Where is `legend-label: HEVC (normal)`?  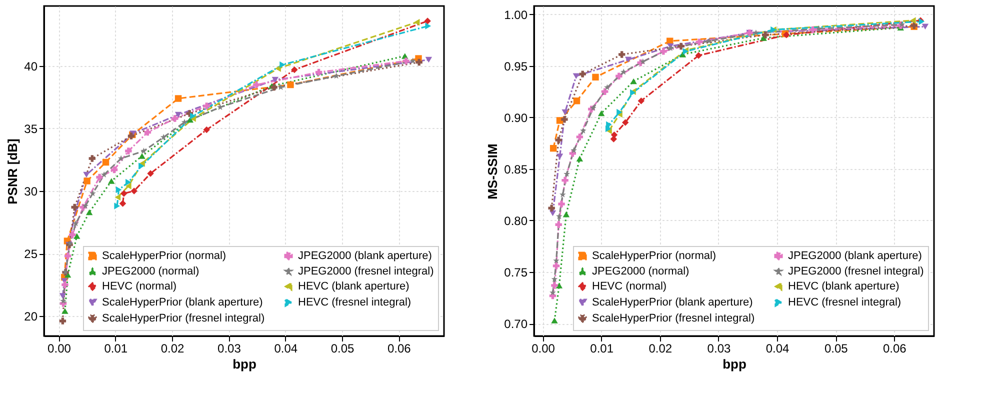 legend-label: HEVC (normal) is located at coordinates (629, 286).